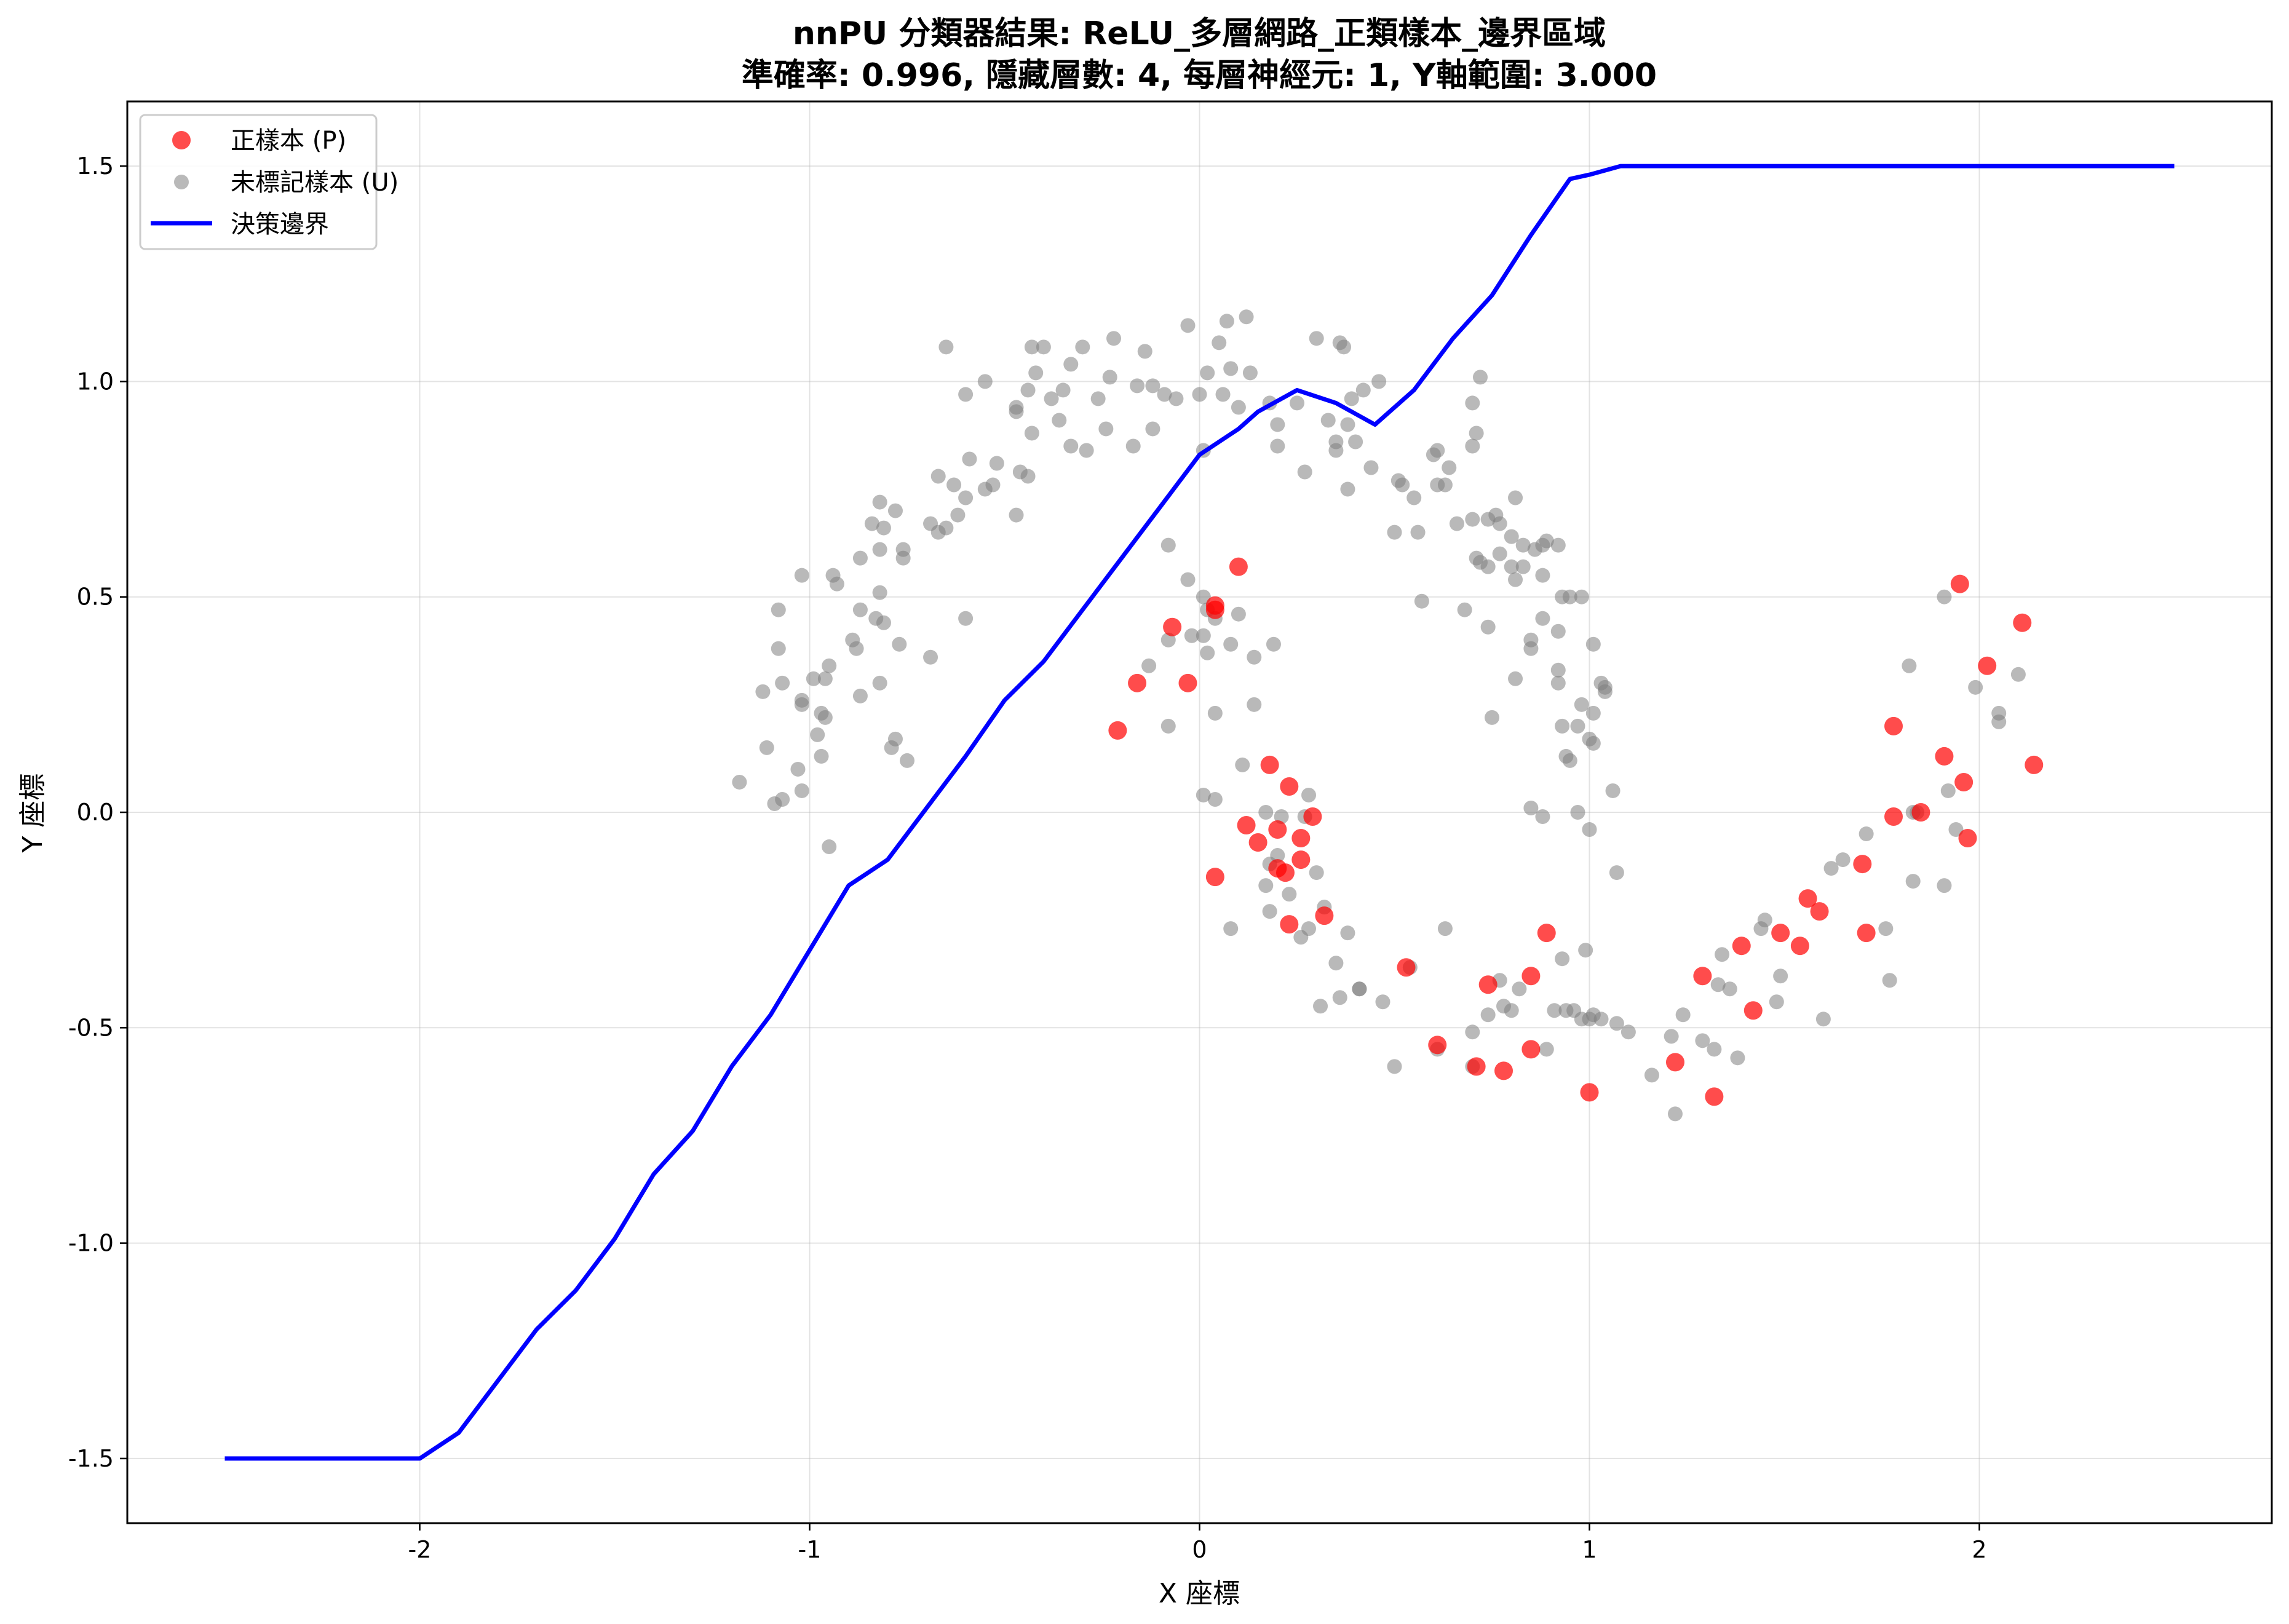  What do you see at coordinates (1199, 1593) in the screenshot?
I see `x-axis-label: X 座標` at bounding box center [1199, 1593].